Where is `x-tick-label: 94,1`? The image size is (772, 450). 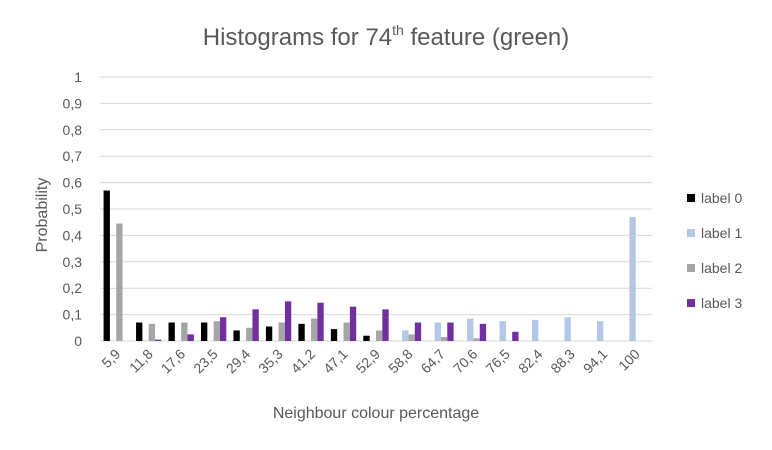 x-tick-label: 94,1 is located at coordinates (595, 361).